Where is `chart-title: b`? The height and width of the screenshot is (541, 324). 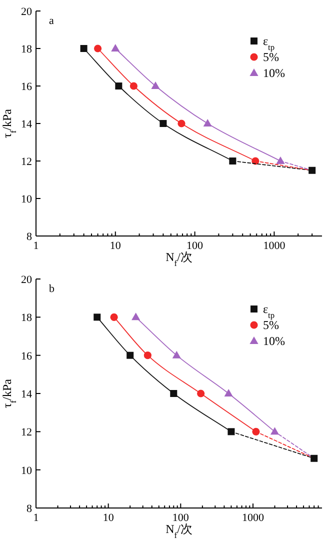
chart-title: b is located at coordinates (52, 289).